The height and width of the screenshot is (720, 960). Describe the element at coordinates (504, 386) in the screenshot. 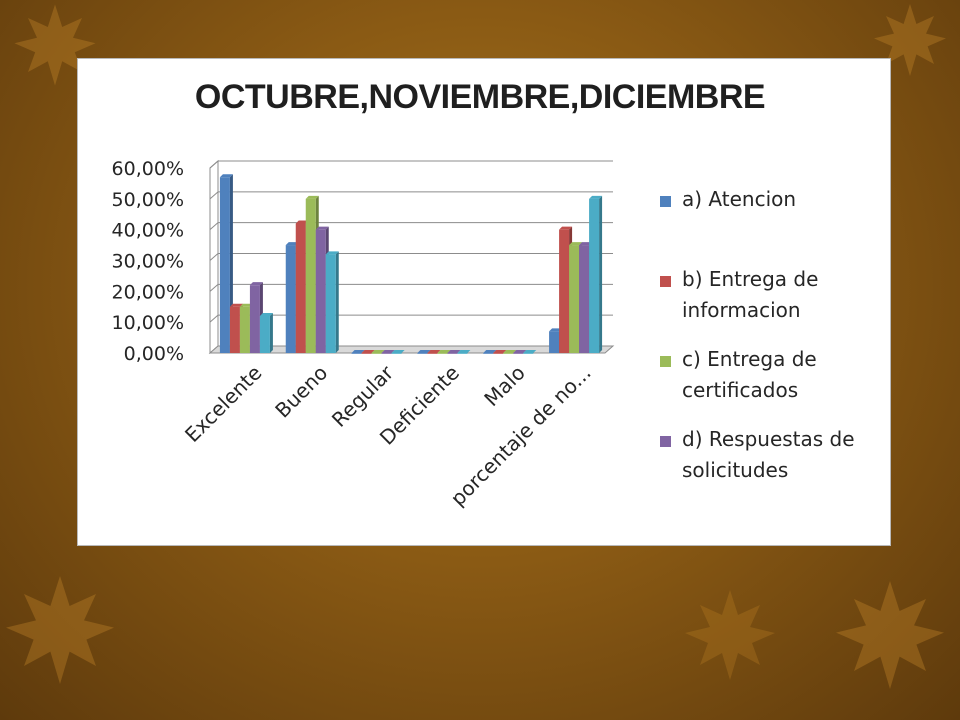

I see `x-tick-label: Malo` at that location.